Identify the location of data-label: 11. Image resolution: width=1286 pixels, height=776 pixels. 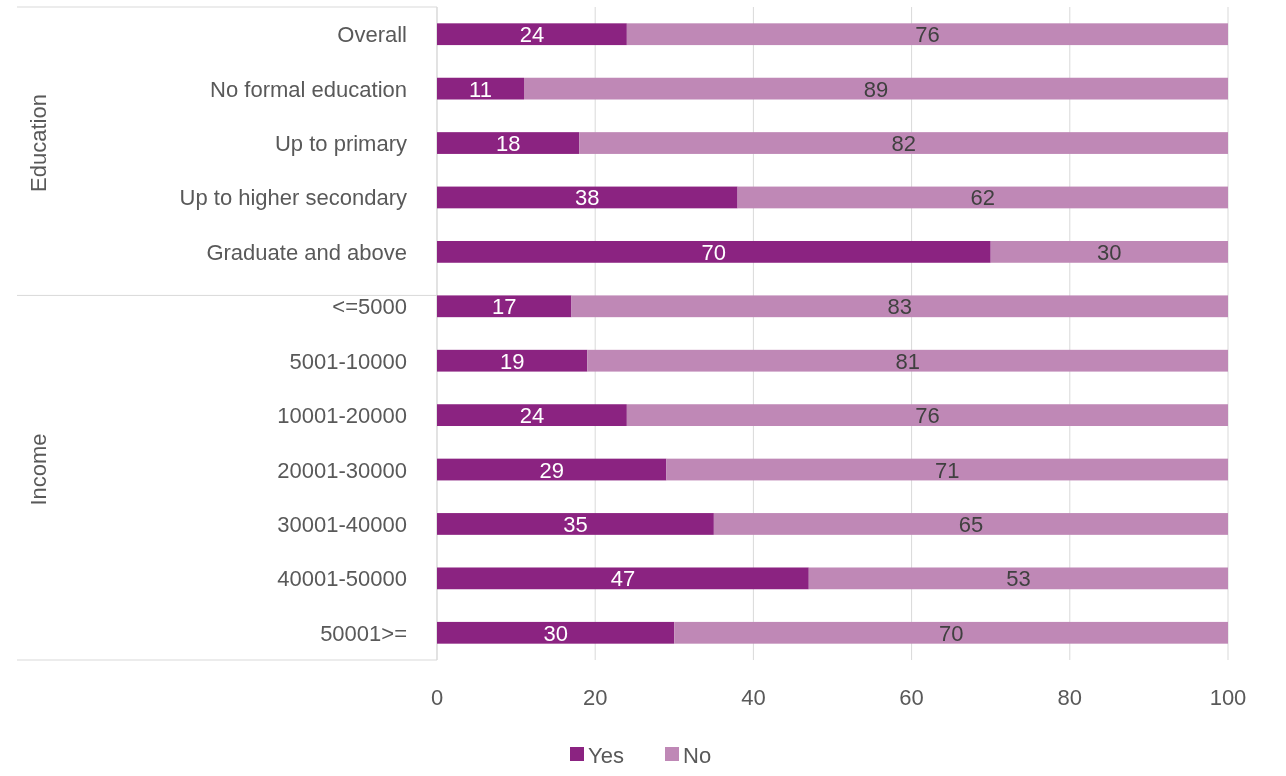
(480, 89).